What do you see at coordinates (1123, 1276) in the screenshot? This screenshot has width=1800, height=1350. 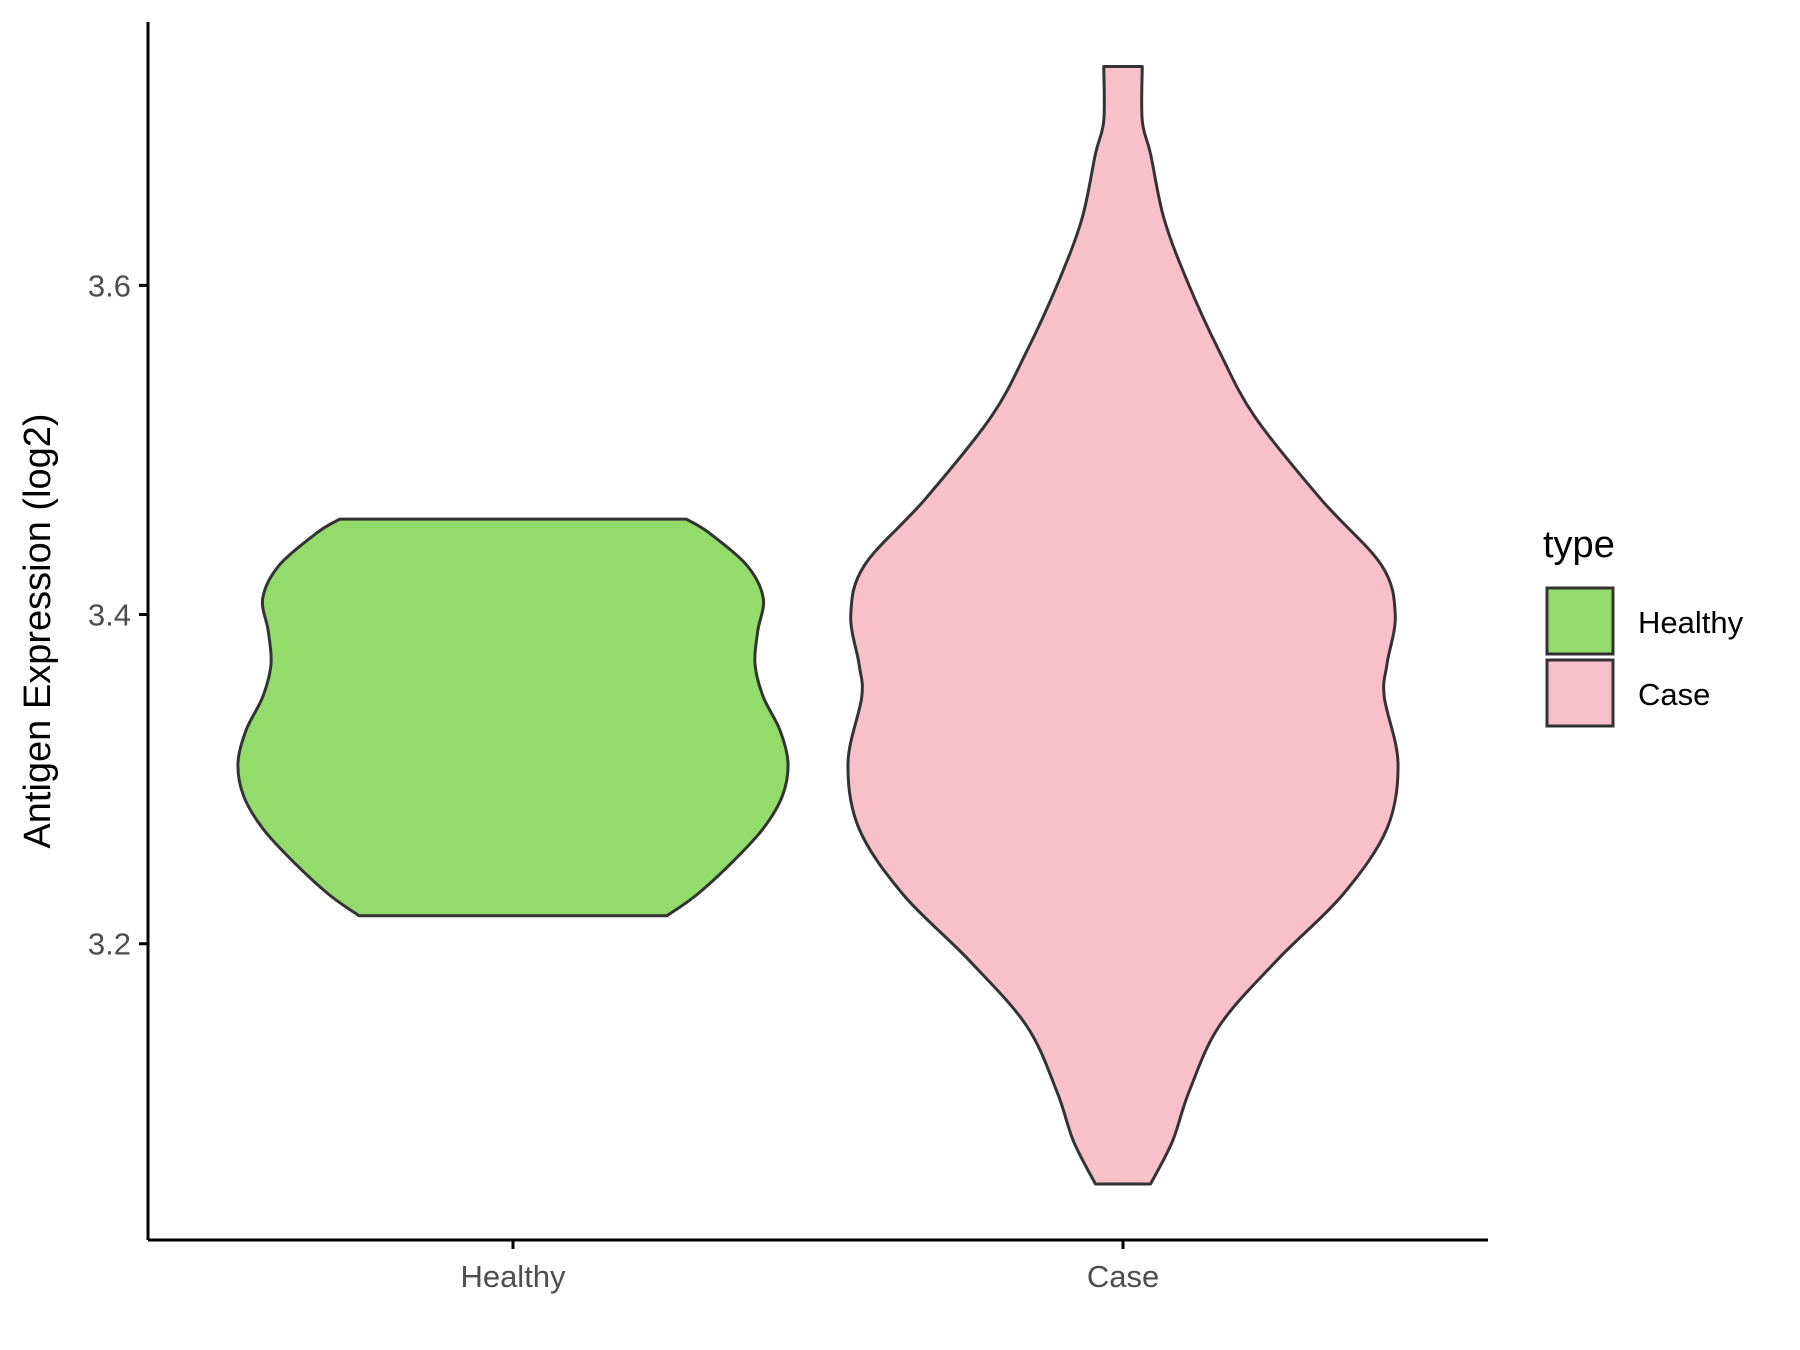 I see `x-tick-label: Case` at bounding box center [1123, 1276].